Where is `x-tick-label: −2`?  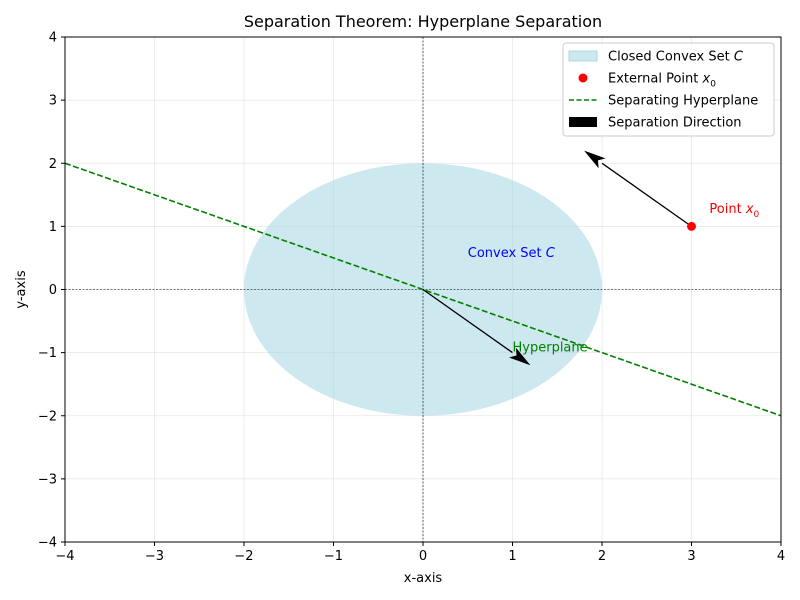 x-tick-label: −2 is located at coordinates (243, 556).